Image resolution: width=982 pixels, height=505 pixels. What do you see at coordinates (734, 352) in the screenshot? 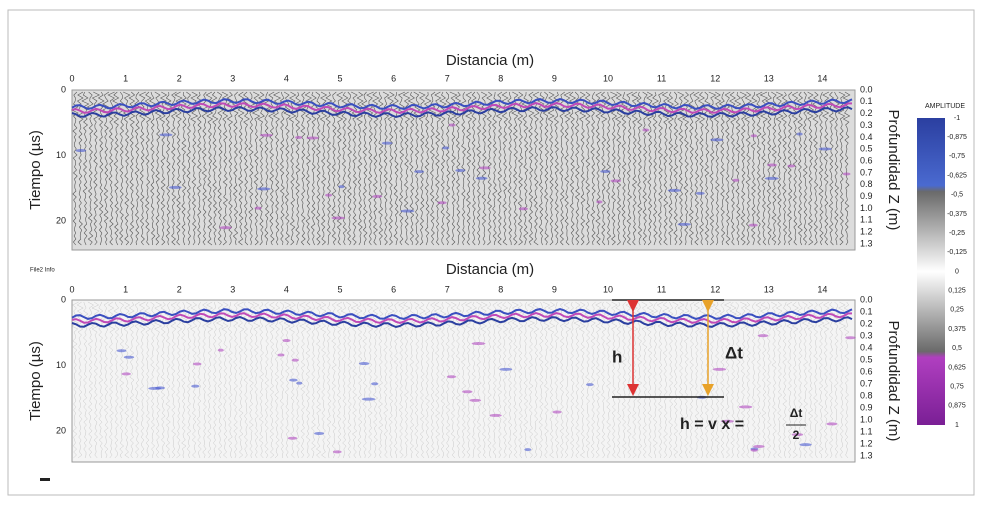
I see `dt-label: Δt` at bounding box center [734, 352].